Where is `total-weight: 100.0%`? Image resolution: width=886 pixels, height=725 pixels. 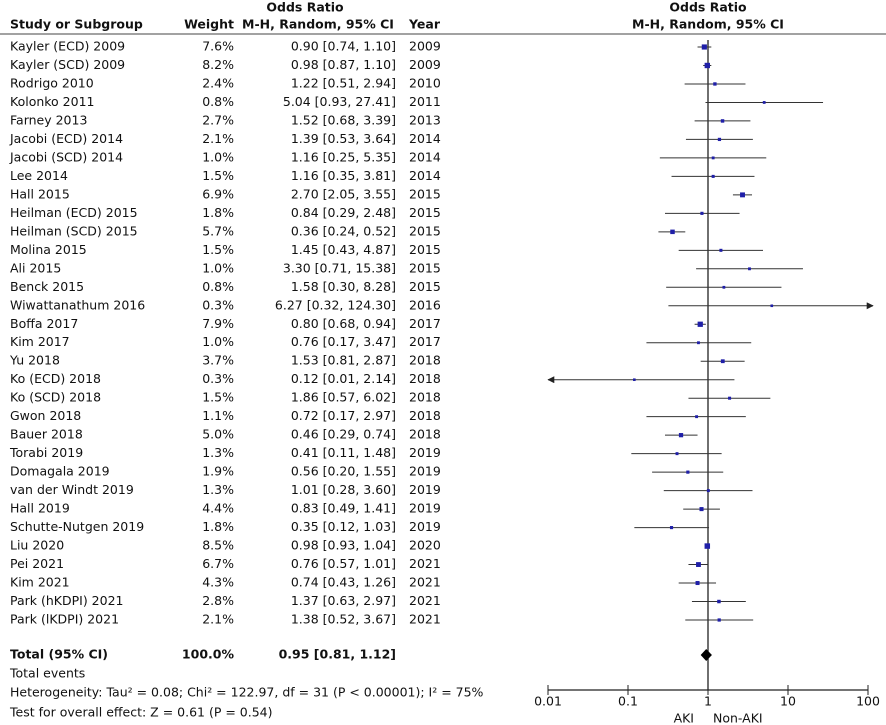
total-weight: 100.0% is located at coordinates (208, 654).